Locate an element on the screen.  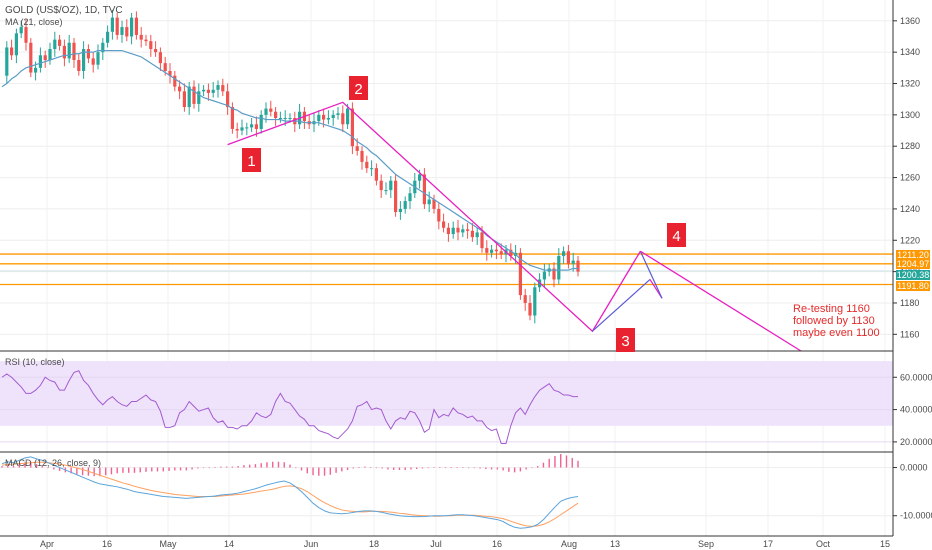
xtick-label-6: Jul is located at coordinates (436, 544).